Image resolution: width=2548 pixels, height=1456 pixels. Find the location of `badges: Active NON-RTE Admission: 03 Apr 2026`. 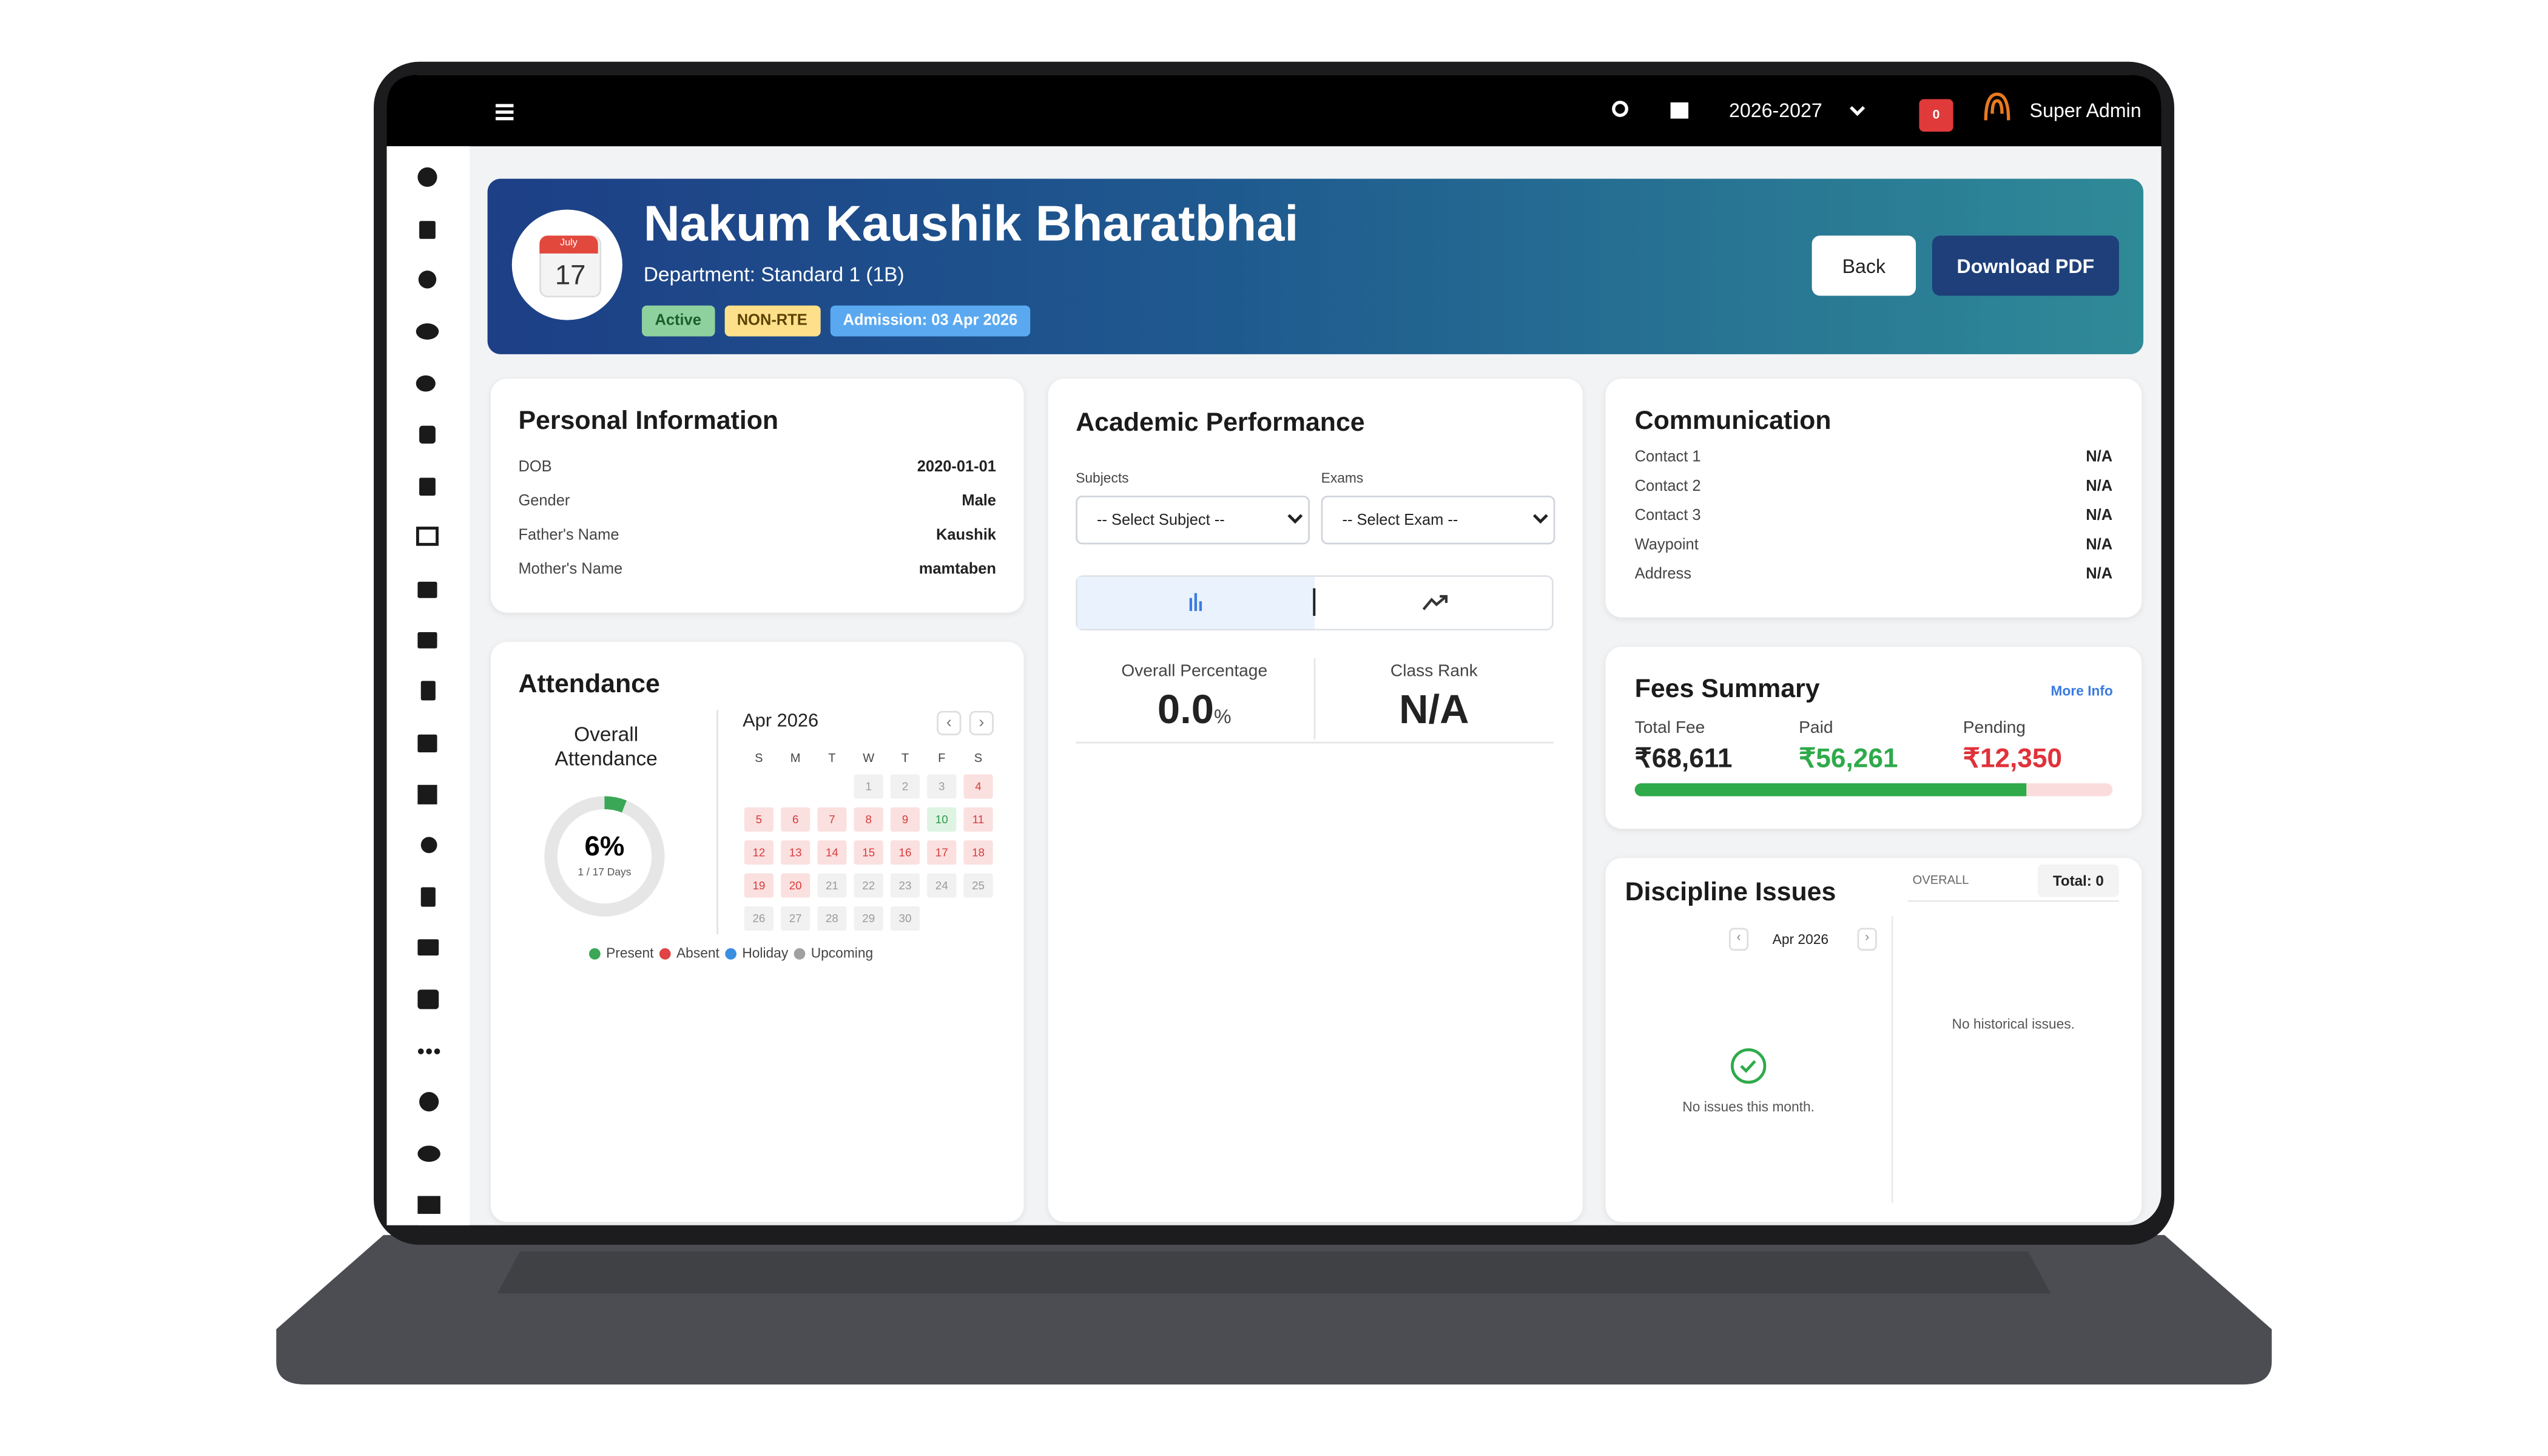

badges: Active NON-RTE Admission: 03 Apr 2026 is located at coordinates (841, 320).